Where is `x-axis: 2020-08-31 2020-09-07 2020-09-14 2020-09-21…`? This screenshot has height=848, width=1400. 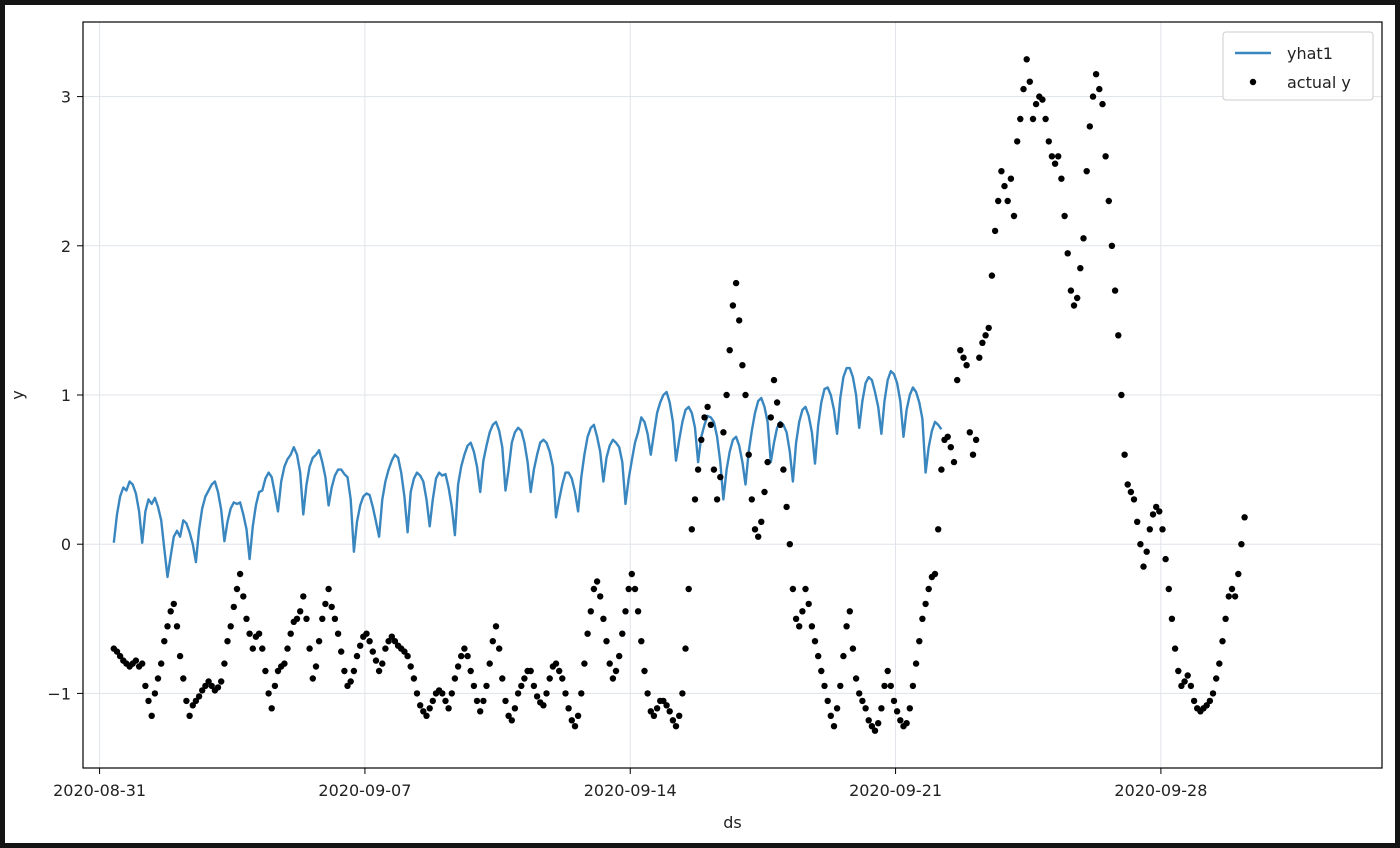
x-axis: 2020-08-31 2020-09-07 2020-09-14 2020-09-21… is located at coordinates (630, 784).